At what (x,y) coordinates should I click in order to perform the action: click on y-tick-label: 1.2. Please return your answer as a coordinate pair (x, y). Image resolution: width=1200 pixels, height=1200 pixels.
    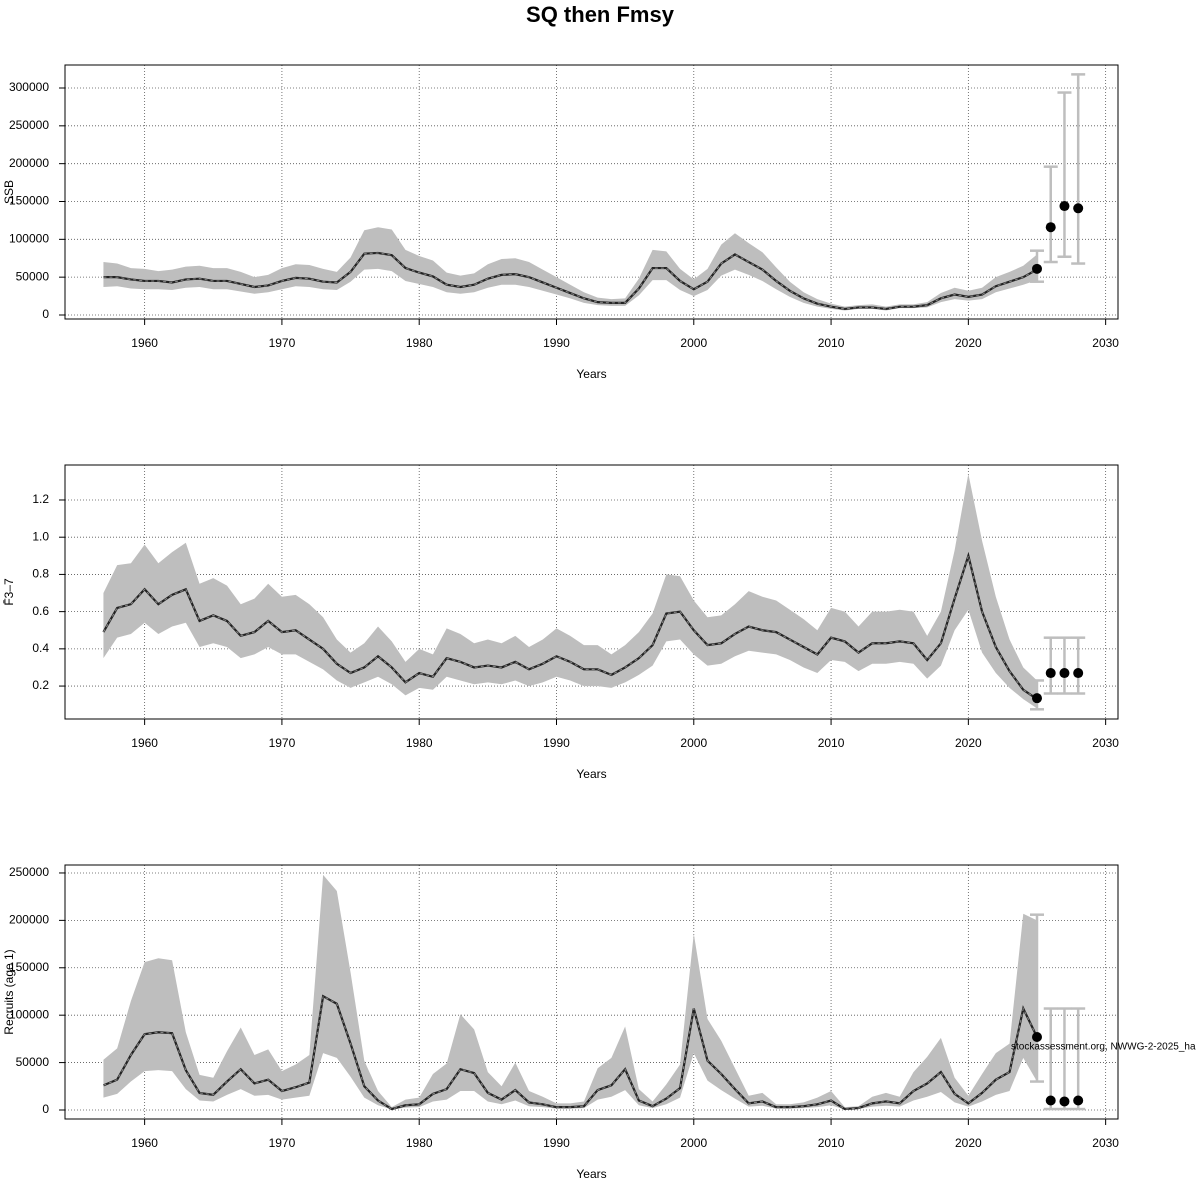
    Looking at the image, I should click on (40, 499).